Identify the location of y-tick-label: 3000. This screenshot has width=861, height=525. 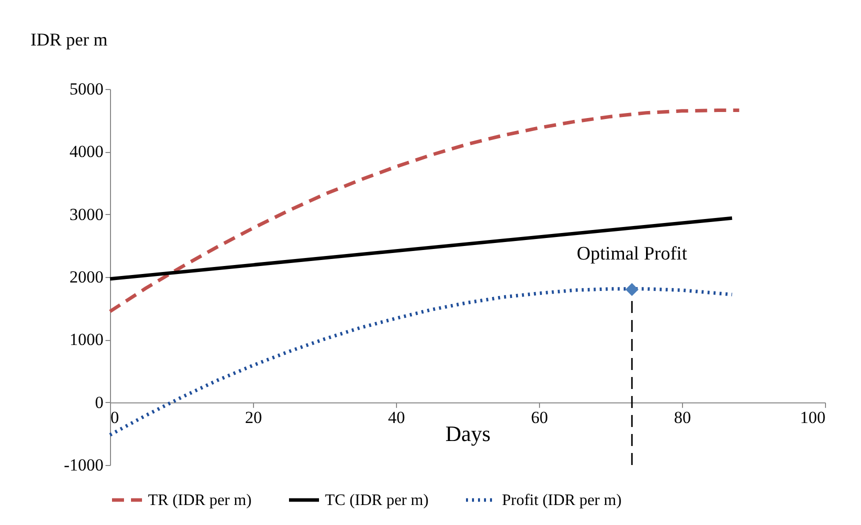
(87, 214).